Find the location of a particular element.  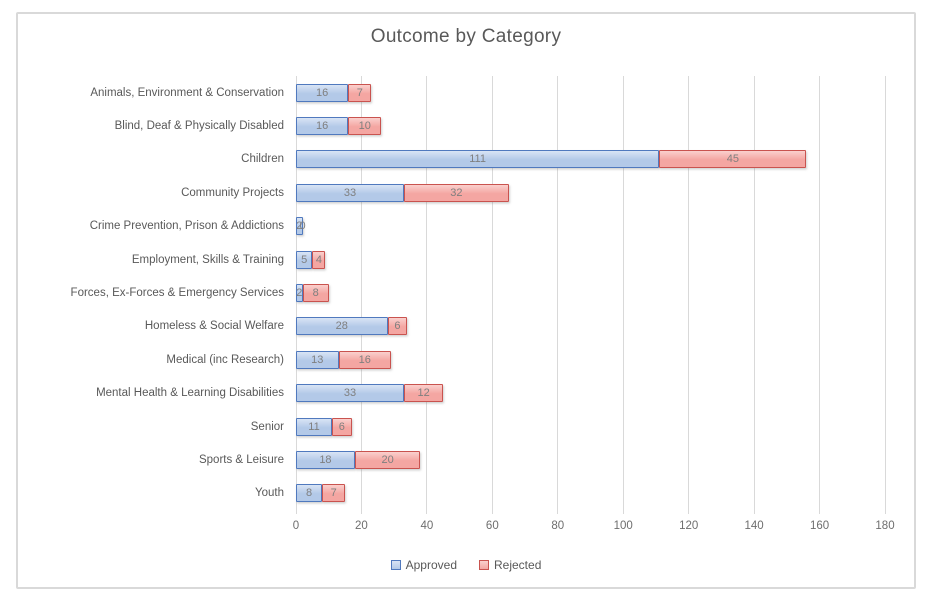

x-tick-label: 160 is located at coordinates (819, 526).